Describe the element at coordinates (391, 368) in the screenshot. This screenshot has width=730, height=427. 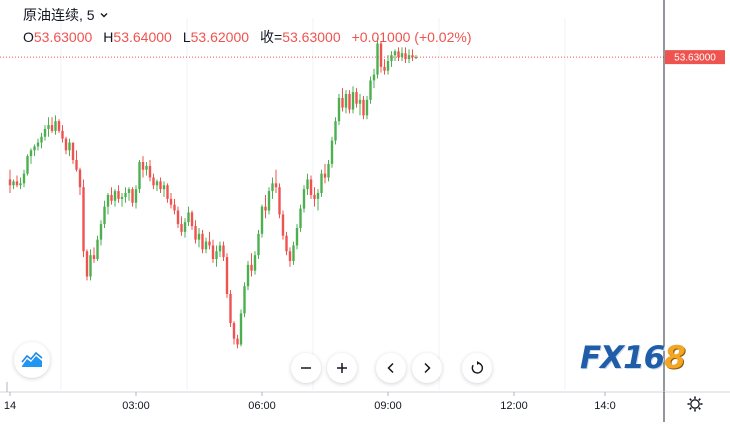
I see `scroll-left-button` at that location.